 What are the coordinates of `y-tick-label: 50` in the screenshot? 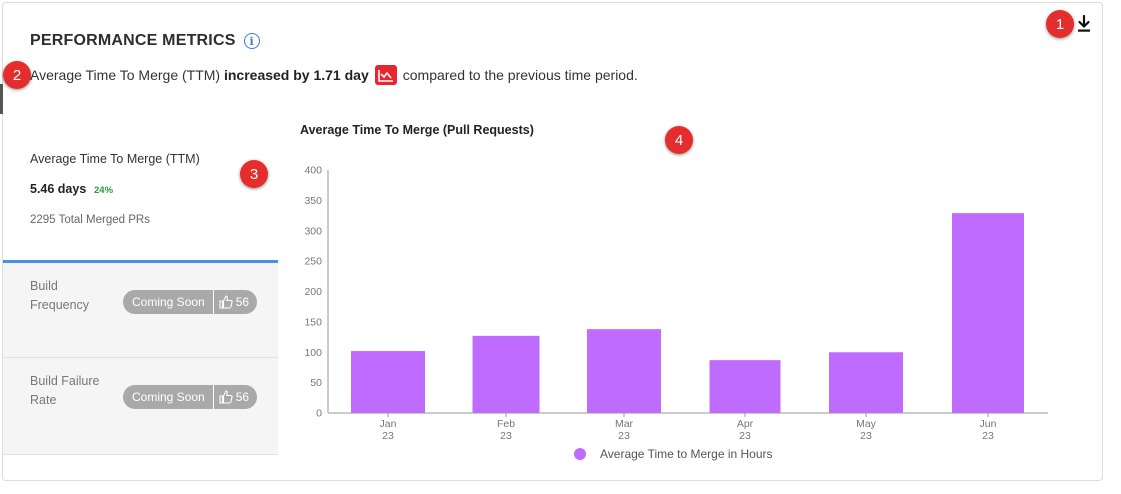 It's located at (316, 383).